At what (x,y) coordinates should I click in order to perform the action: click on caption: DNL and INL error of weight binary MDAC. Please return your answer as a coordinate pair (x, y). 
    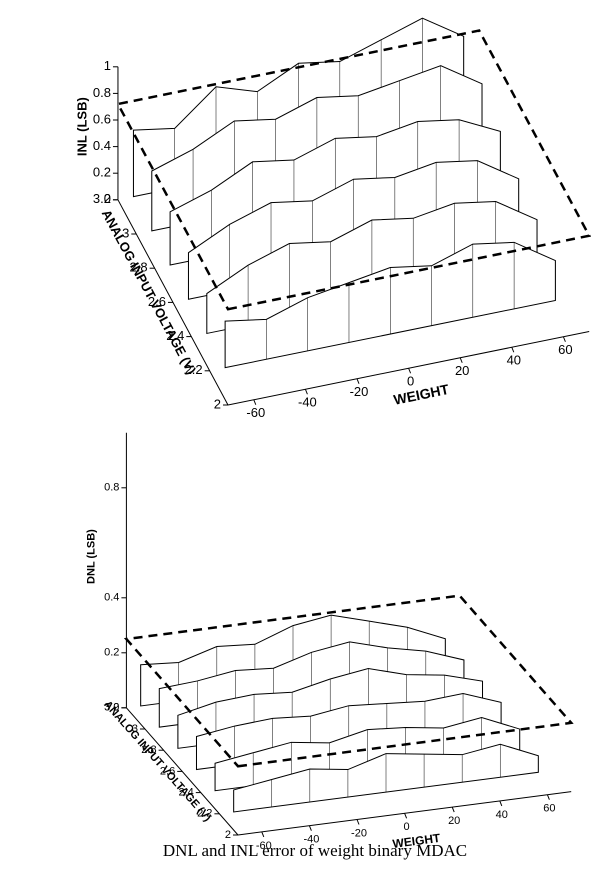
    Looking at the image, I should click on (315, 850).